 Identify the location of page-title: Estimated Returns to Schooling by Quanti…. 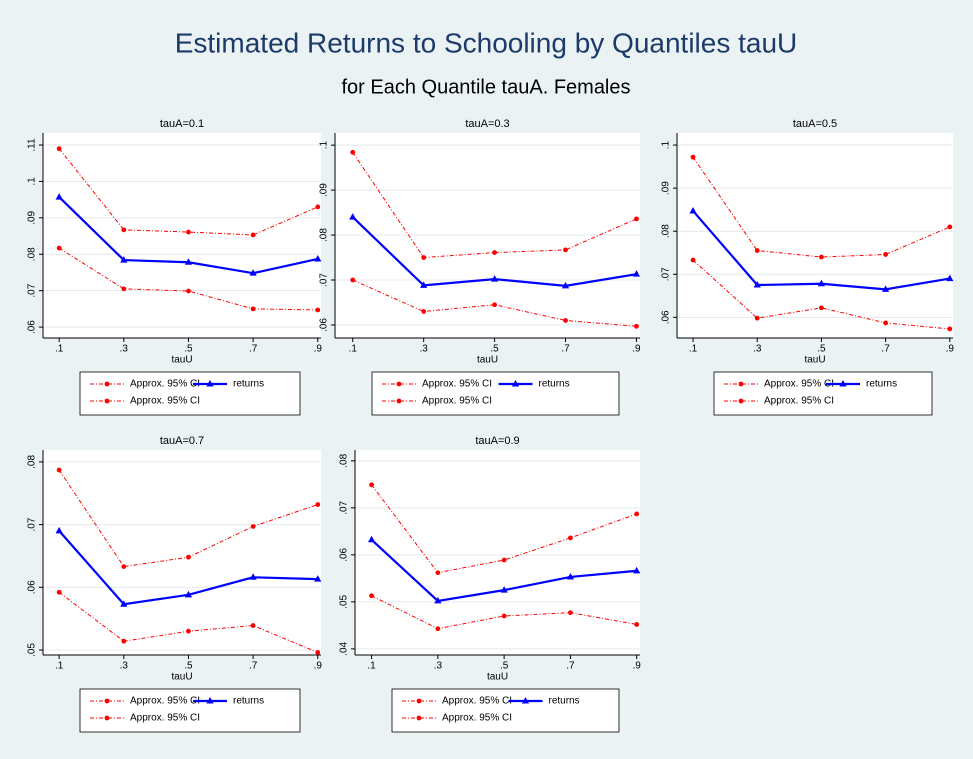
(486, 42).